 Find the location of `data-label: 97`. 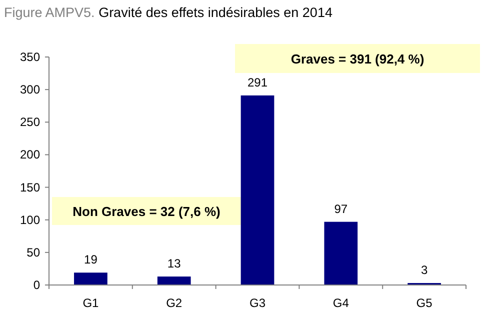

data-label: 97 is located at coordinates (341, 209).